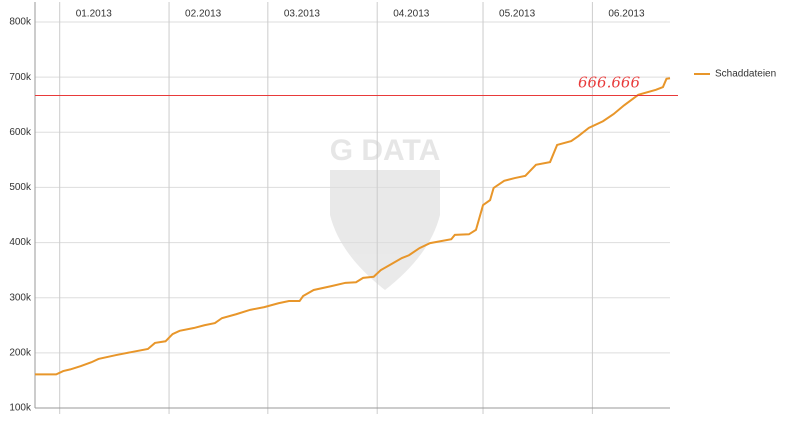 The width and height of the screenshot is (800, 423). Describe the element at coordinates (94, 14) in the screenshot. I see `x-tick-label: 01.2013` at that location.